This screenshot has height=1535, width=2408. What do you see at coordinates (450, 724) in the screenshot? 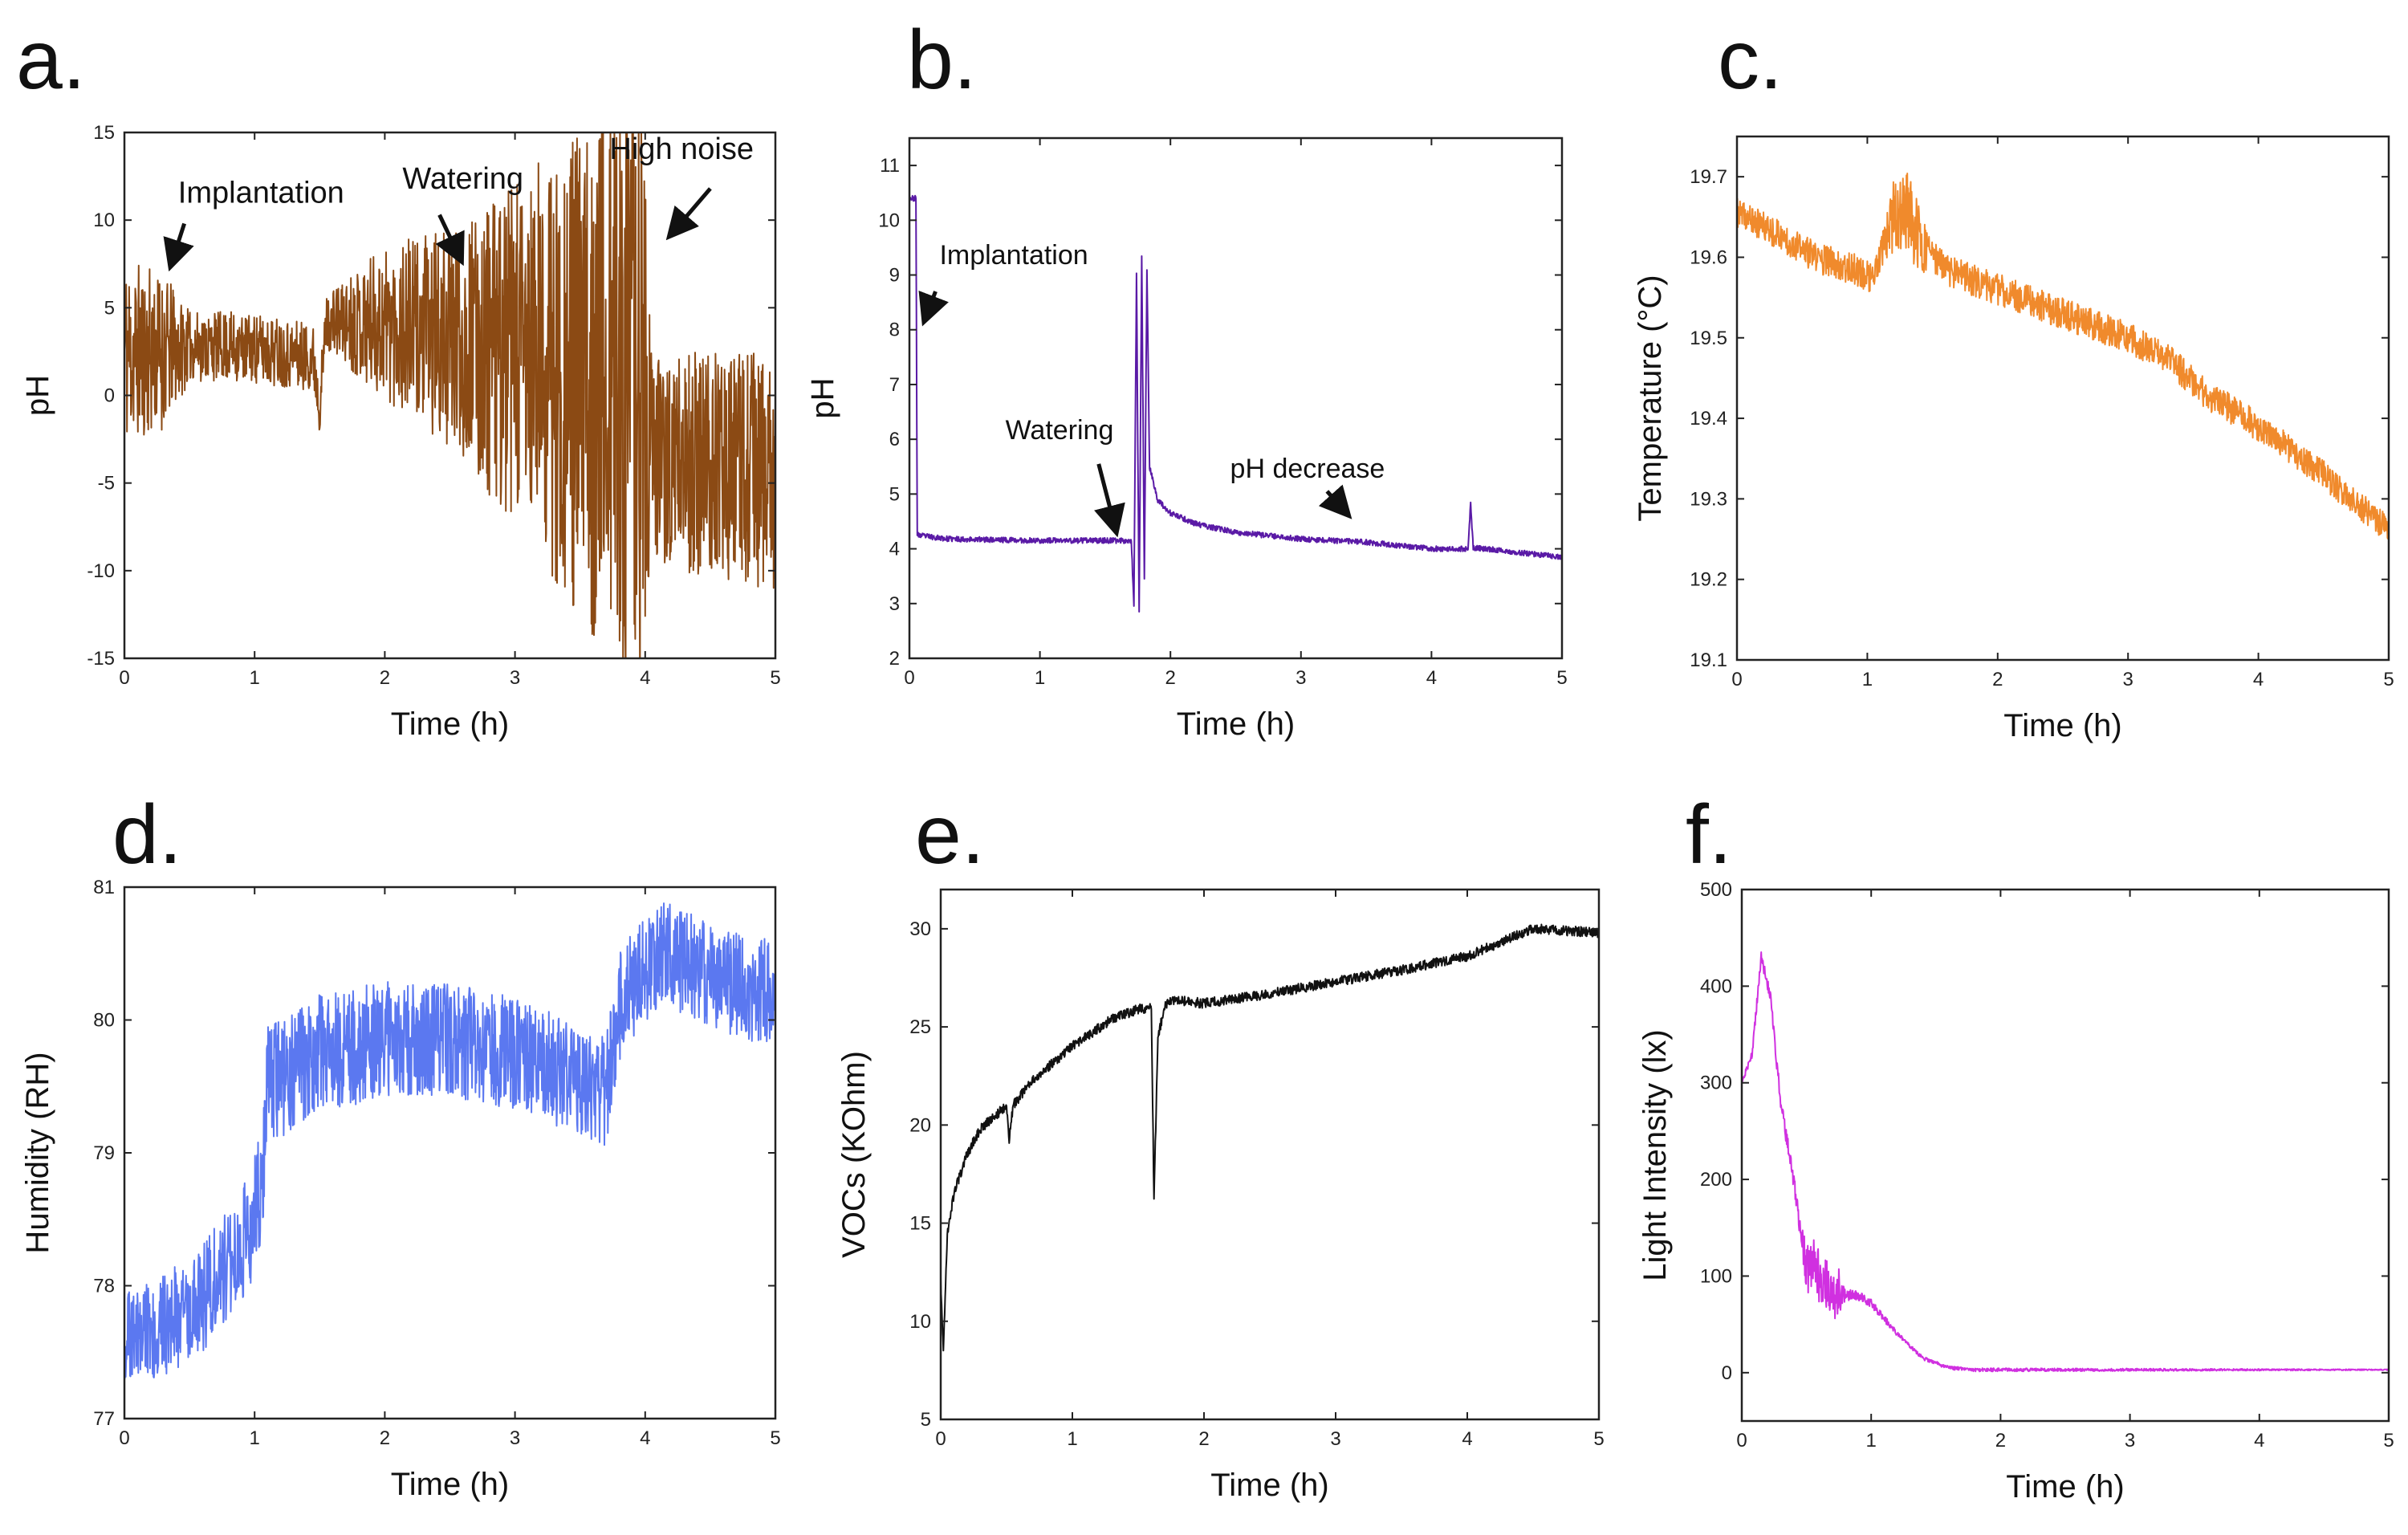
I see `x-axis-title-a: Time (h)` at bounding box center [450, 724].